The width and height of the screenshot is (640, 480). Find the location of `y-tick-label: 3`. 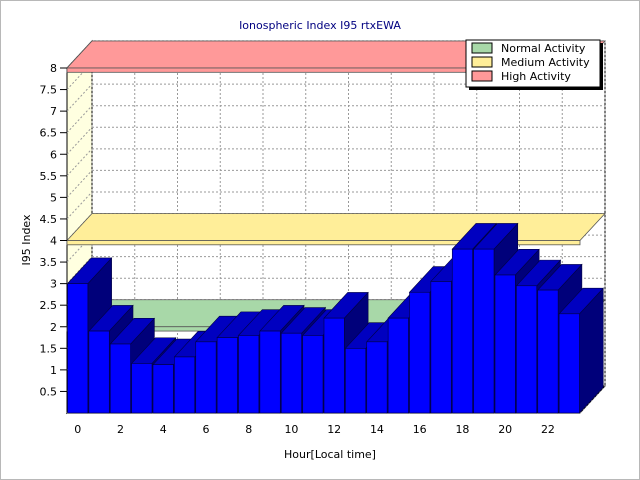

y-tick-label: 3 is located at coordinates (53, 284).